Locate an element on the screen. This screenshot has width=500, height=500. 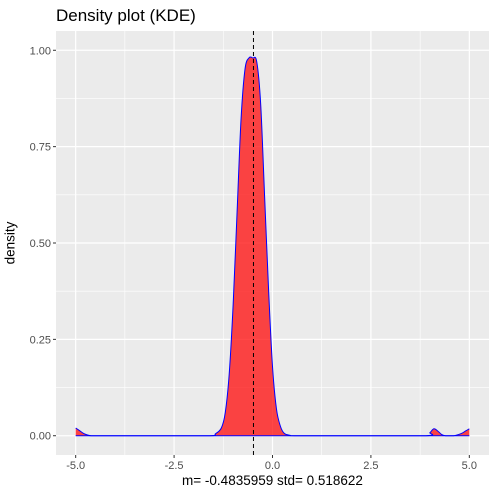
chart-title: Density plot (KDE) is located at coordinates (126, 15).